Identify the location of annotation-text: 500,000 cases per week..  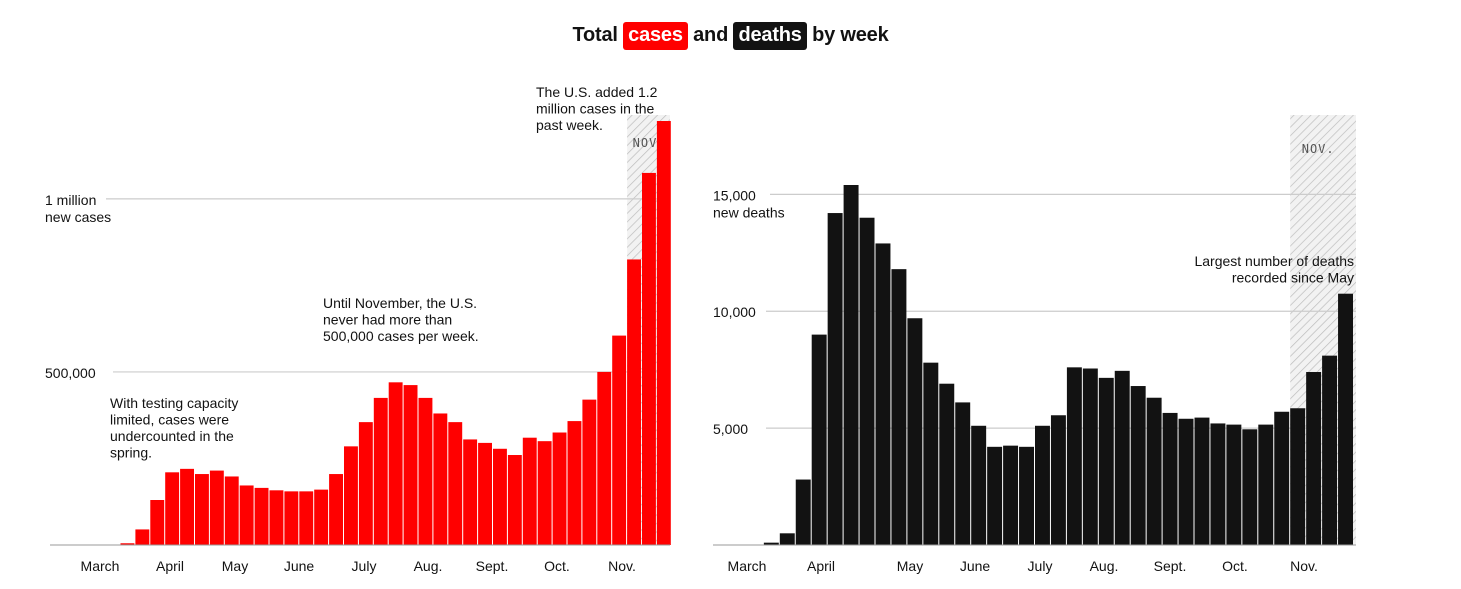
(401, 336).